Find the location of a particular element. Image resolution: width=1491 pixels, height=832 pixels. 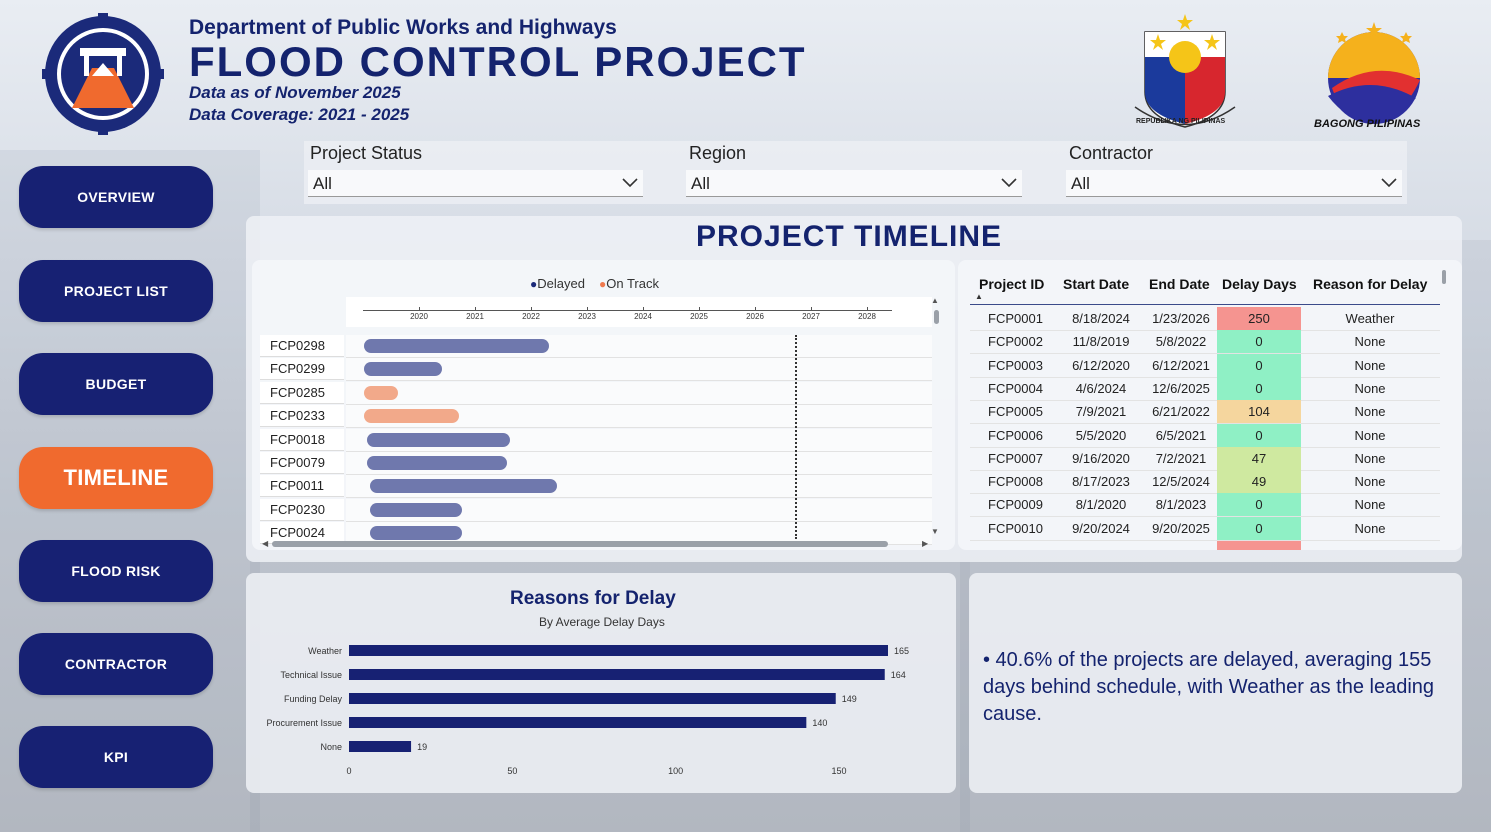

gantt-row-label: FCP0230 is located at coordinates (302, 509).